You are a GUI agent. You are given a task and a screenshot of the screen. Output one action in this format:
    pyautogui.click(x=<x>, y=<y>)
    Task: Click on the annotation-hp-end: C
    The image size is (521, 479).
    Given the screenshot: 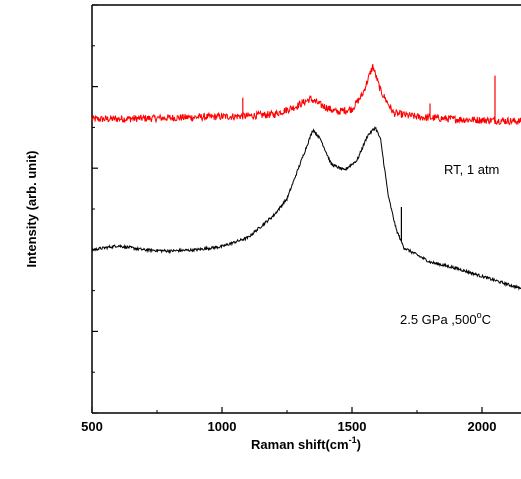 What is the action you would take?
    pyautogui.click(x=486, y=319)
    